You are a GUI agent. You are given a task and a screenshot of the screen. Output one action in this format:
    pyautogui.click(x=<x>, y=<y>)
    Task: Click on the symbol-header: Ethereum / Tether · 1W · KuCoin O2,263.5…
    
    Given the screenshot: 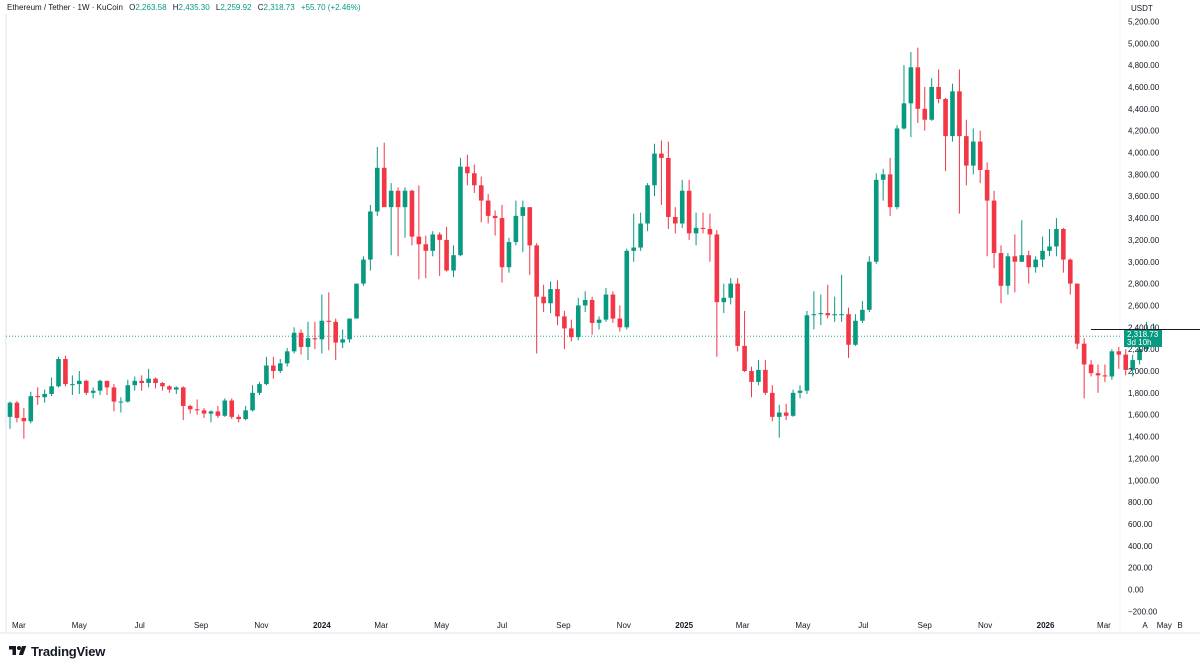 What is the action you would take?
    pyautogui.click(x=184, y=7)
    